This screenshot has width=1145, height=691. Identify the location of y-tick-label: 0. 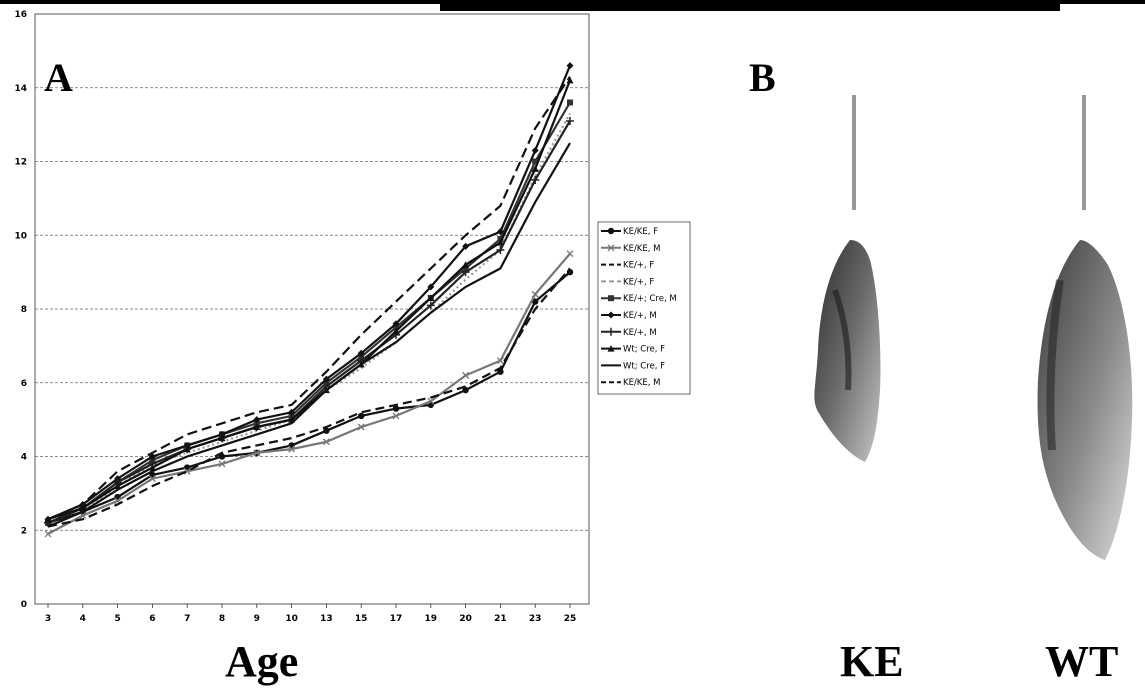
(24, 605).